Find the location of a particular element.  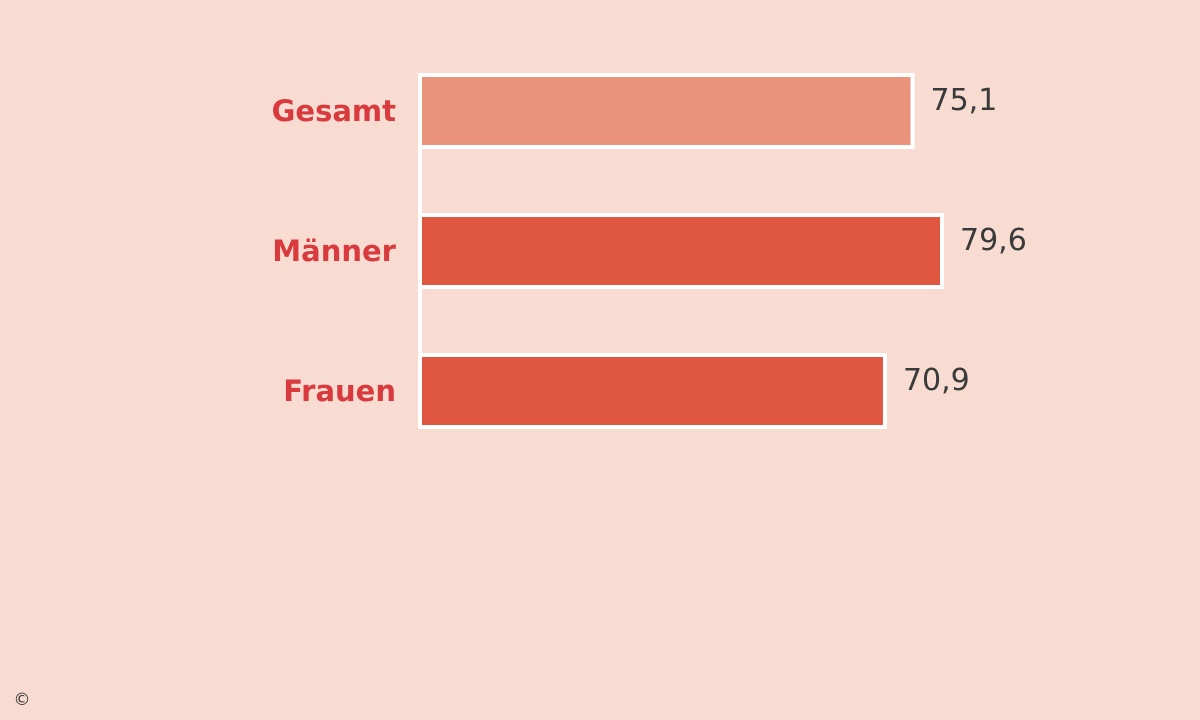

value-labels-group: 75,1 79,6 70,9 is located at coordinates (965, 240).